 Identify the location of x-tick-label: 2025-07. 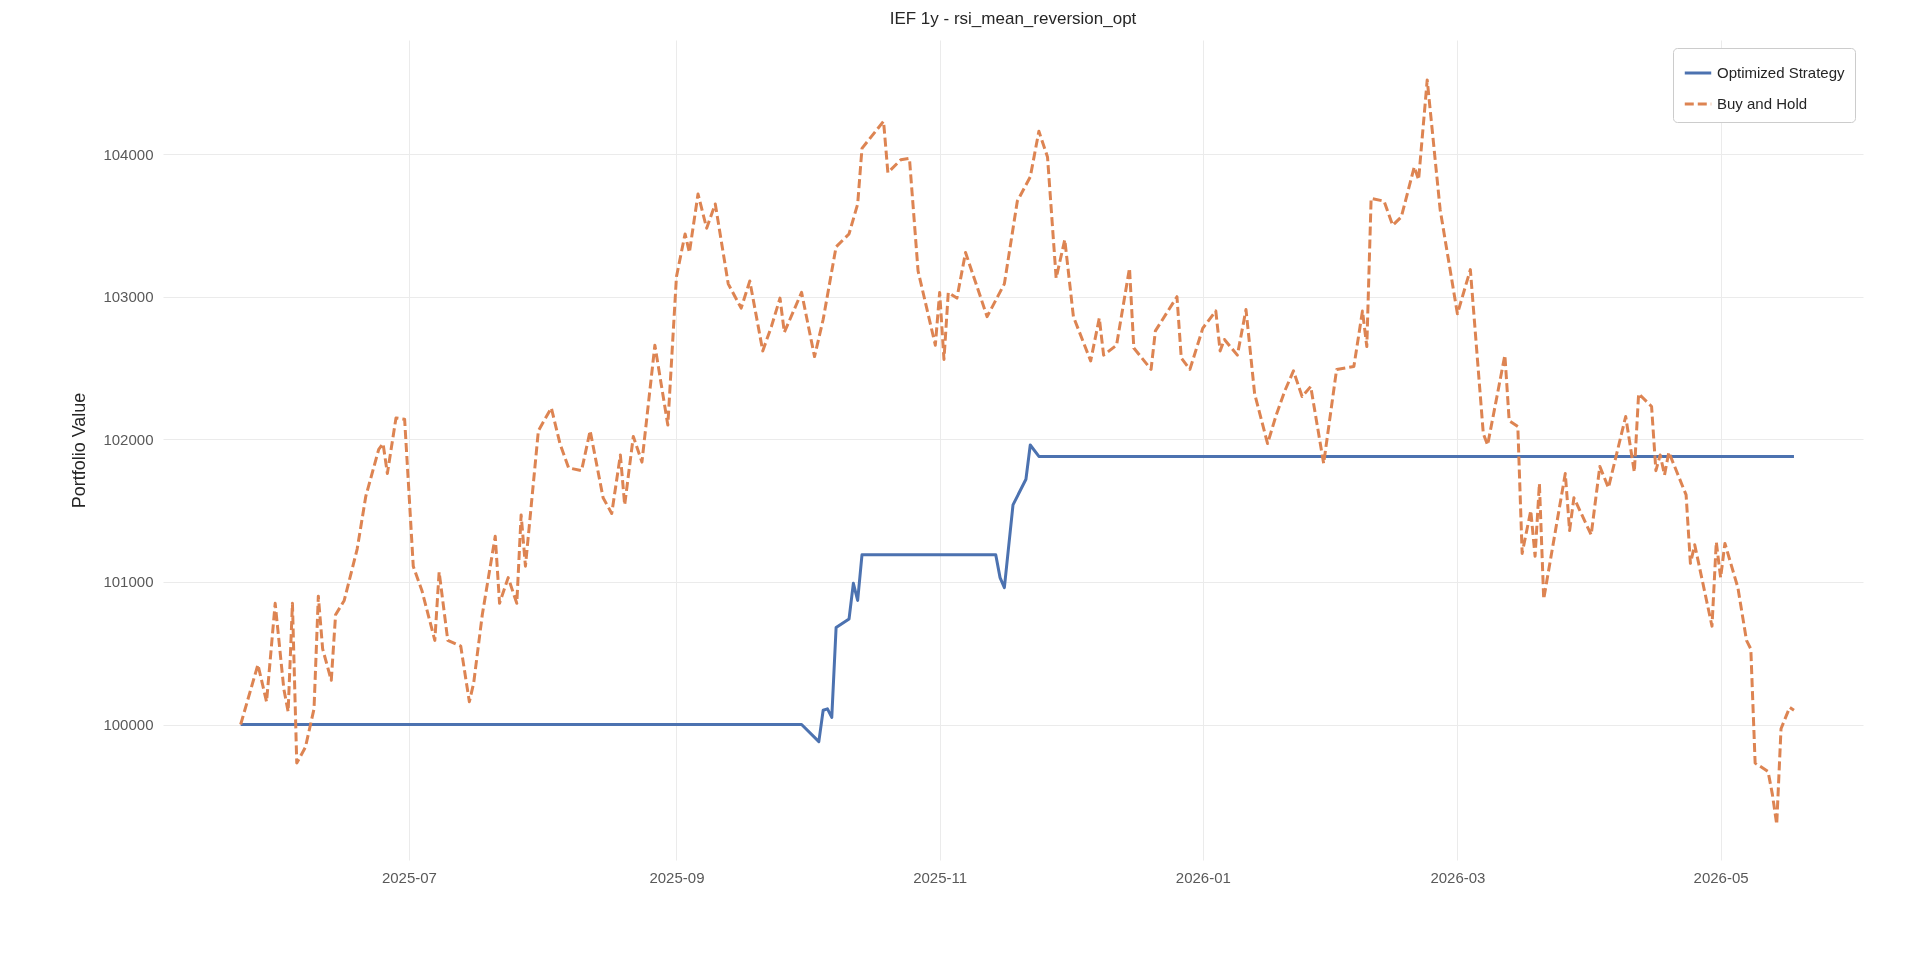
(409, 877).